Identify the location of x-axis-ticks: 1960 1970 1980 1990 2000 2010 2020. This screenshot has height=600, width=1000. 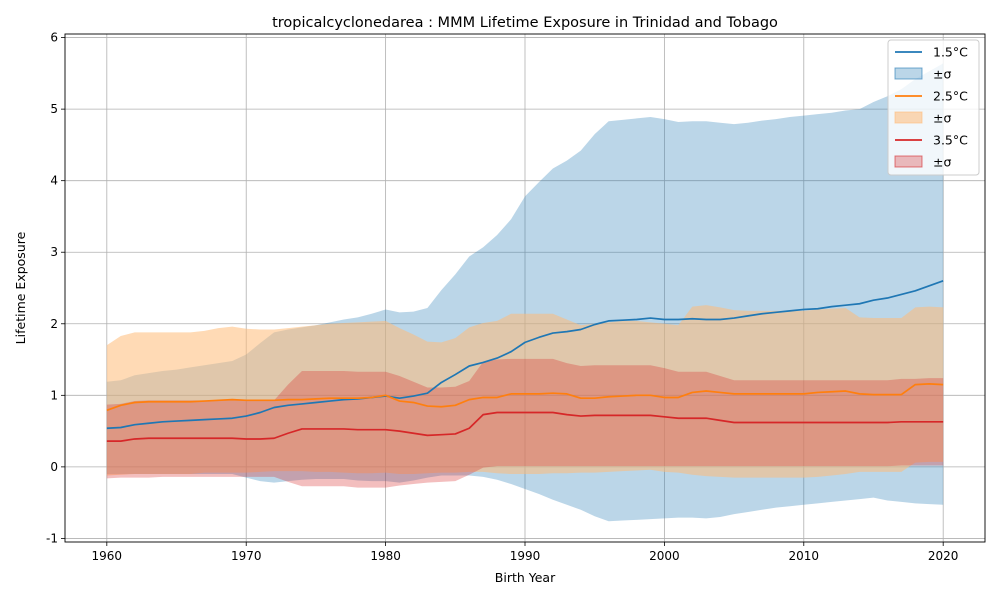
(525, 552).